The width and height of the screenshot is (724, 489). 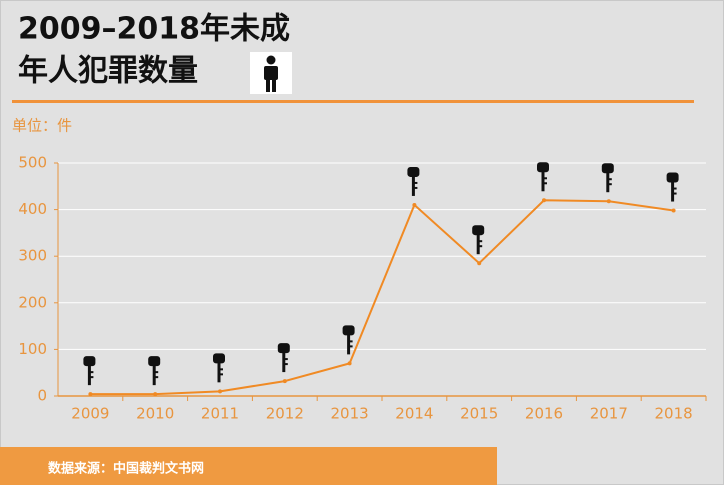 I want to click on y-tick-label: 500, so click(x=32, y=163).